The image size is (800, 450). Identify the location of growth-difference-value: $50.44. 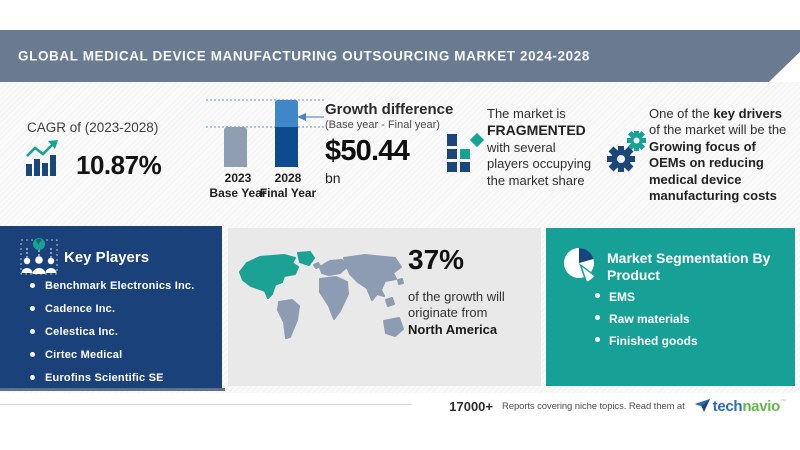
(367, 151).